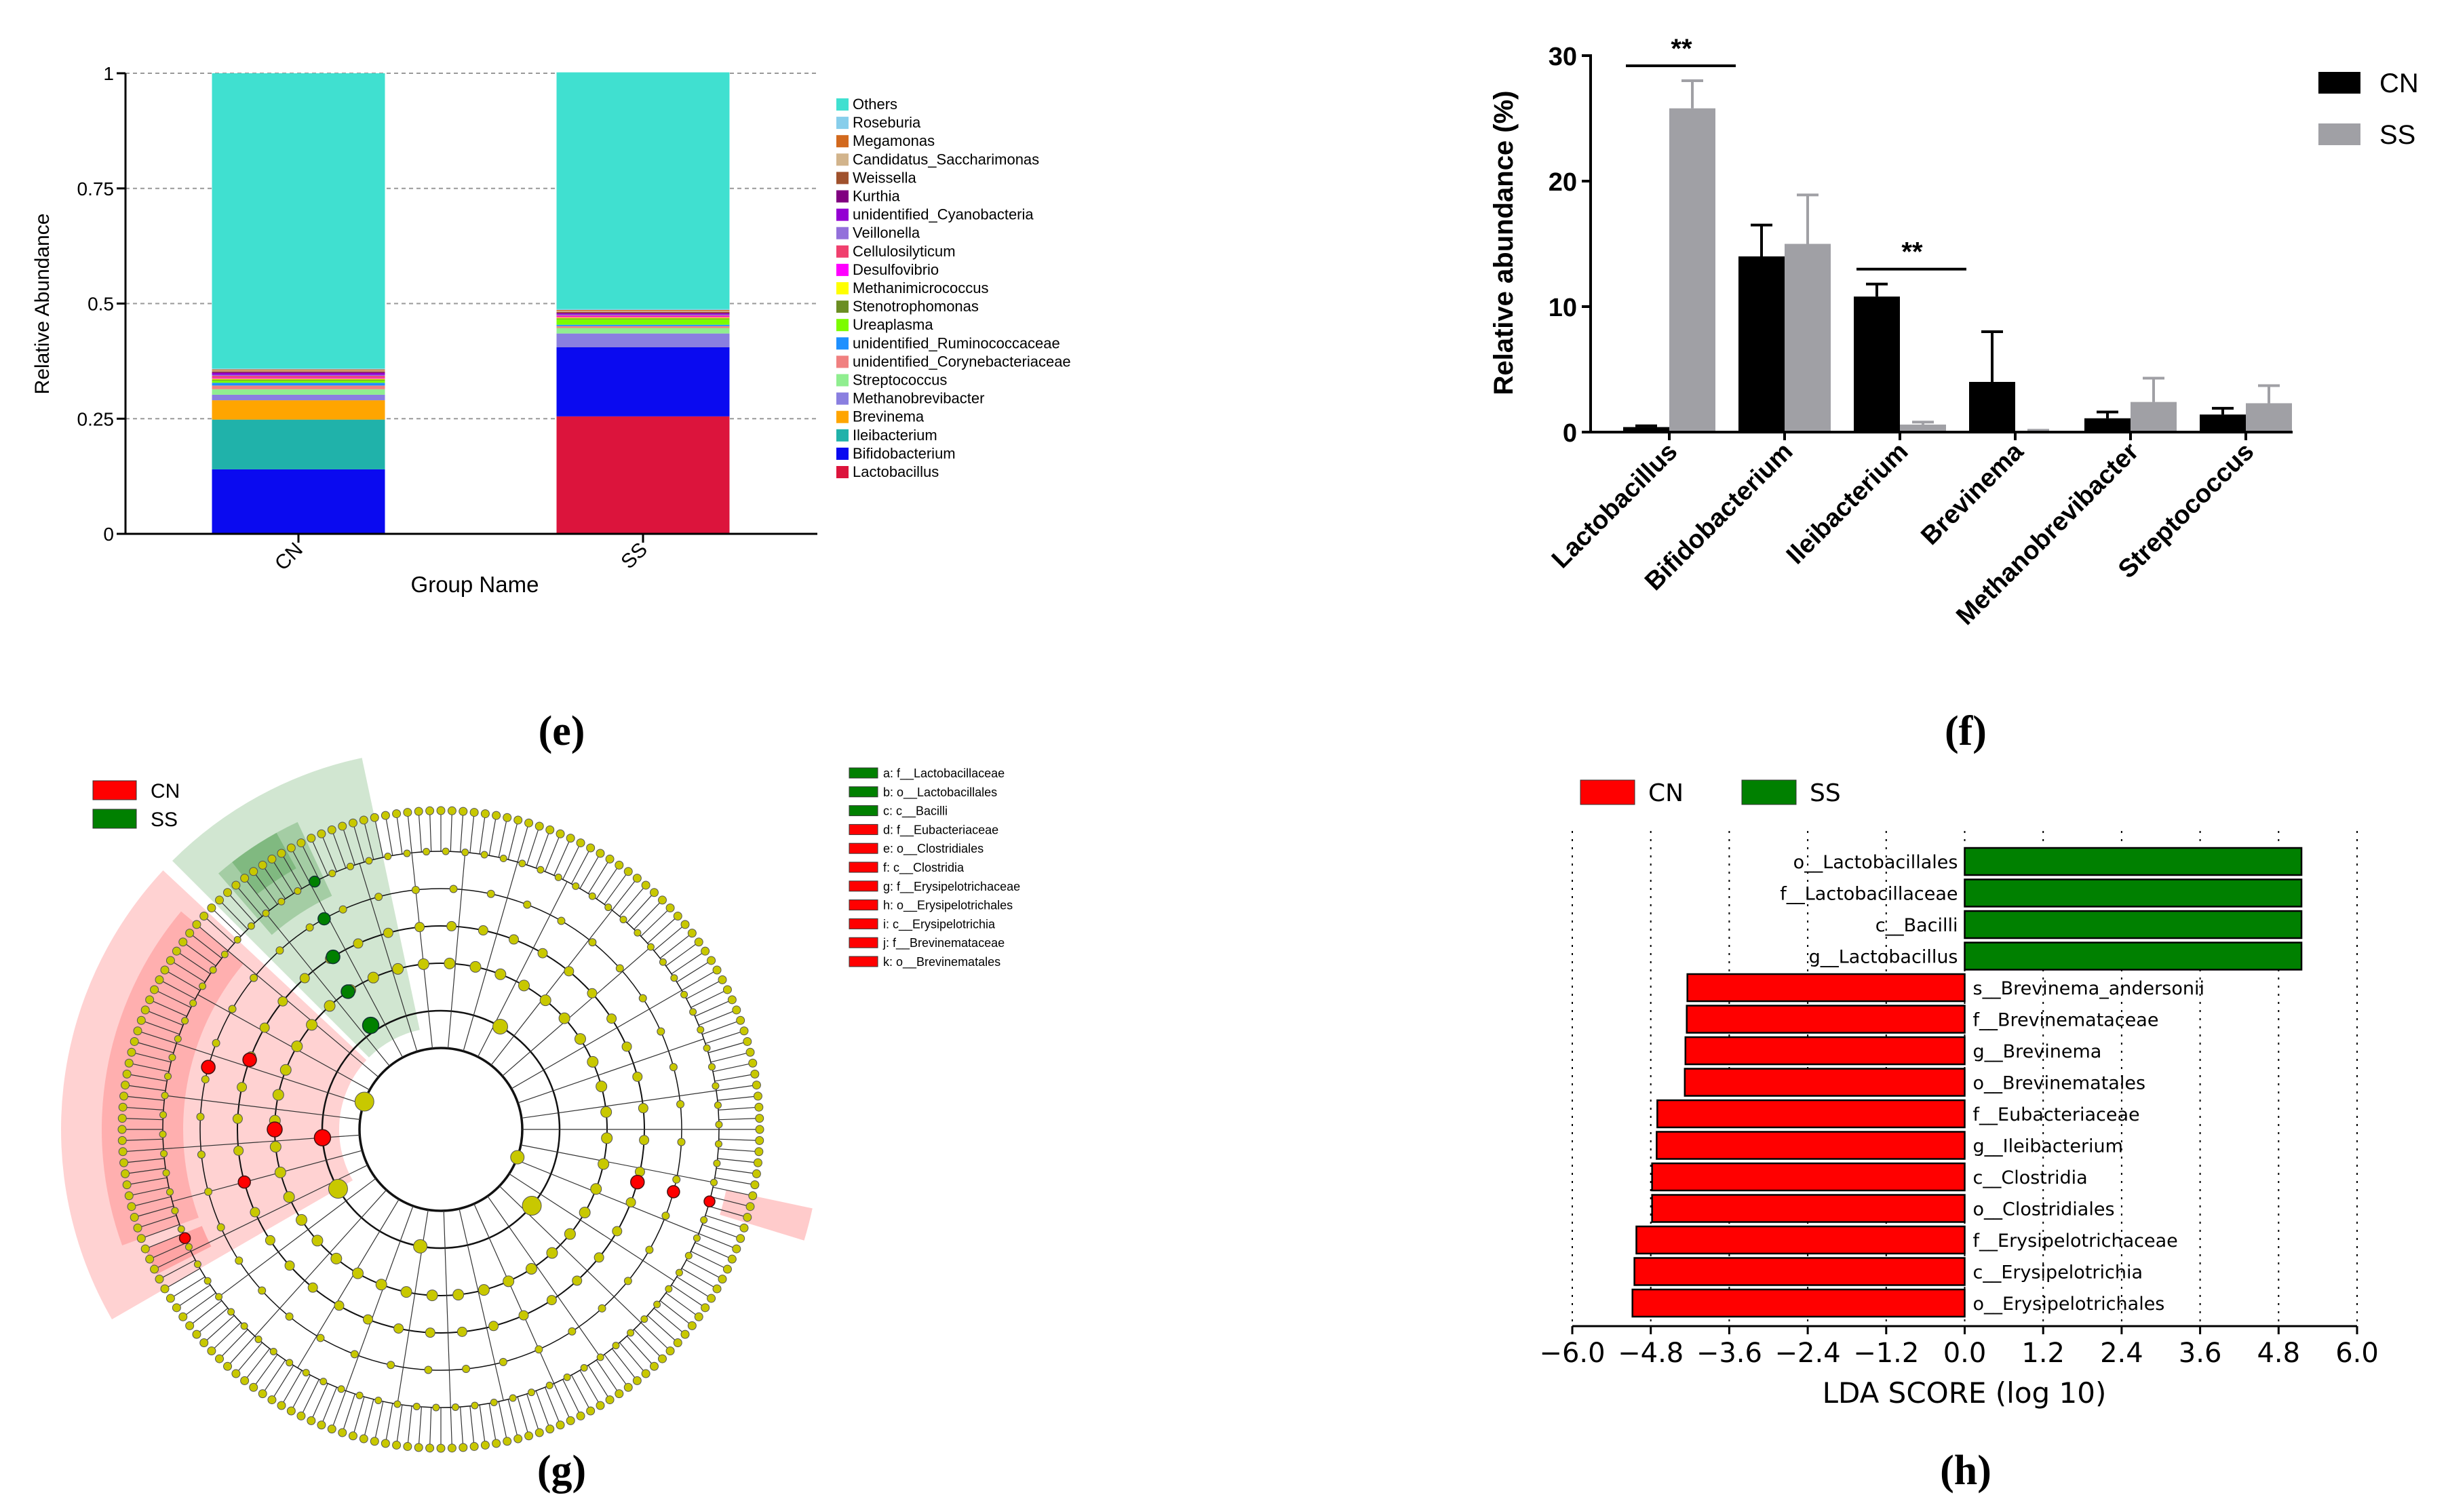 This screenshot has height=1512, width=2450. Describe the element at coordinates (289, 557) in the screenshot. I see `e-x-tick-label: CN` at that location.